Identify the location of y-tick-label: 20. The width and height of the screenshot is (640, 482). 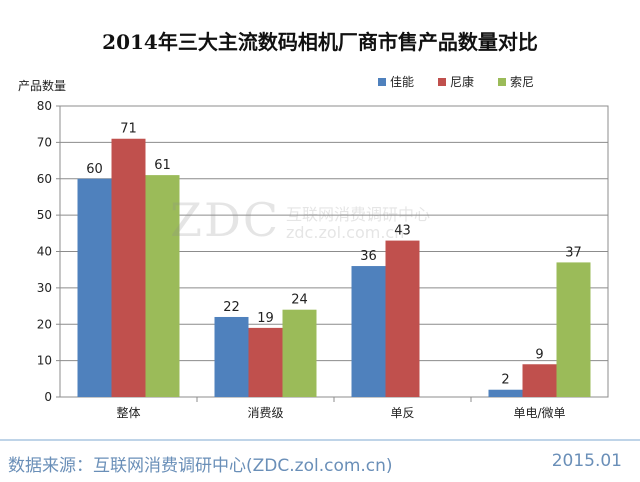
(44, 324).